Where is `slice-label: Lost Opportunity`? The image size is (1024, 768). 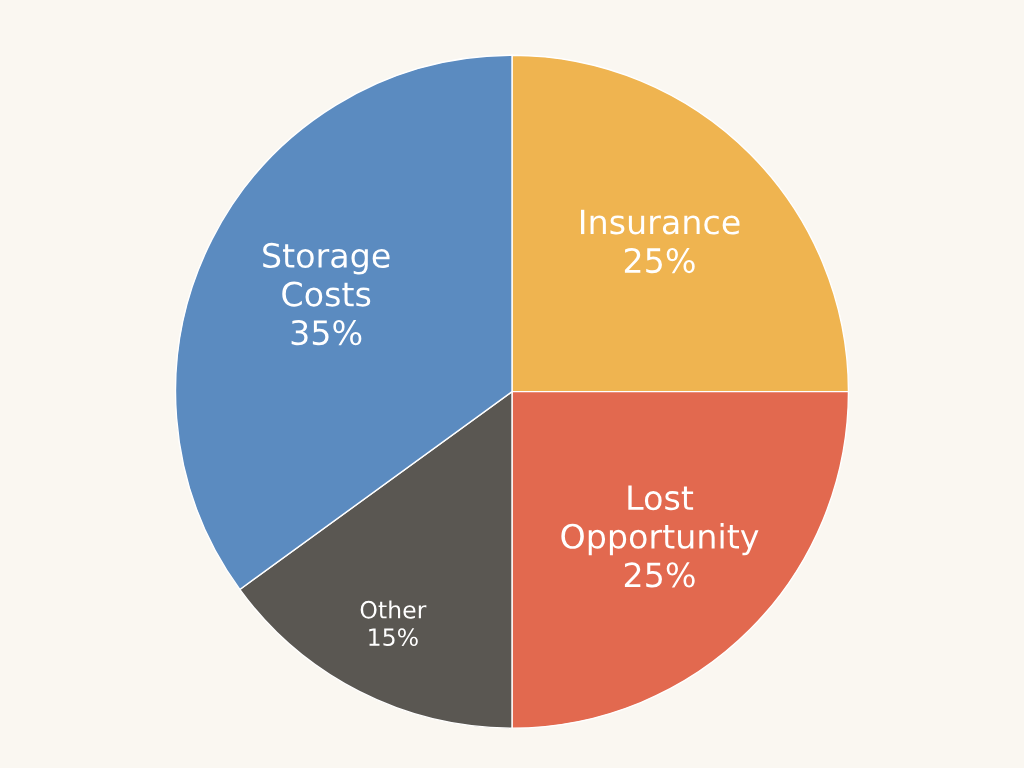
slice-label: Lost Opportunity is located at coordinates (660, 520).